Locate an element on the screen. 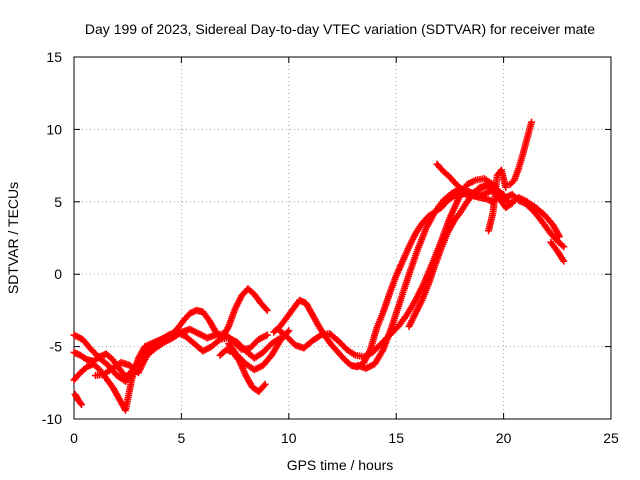 The width and height of the screenshot is (640, 480). x-tick-label: 25 is located at coordinates (611, 438).